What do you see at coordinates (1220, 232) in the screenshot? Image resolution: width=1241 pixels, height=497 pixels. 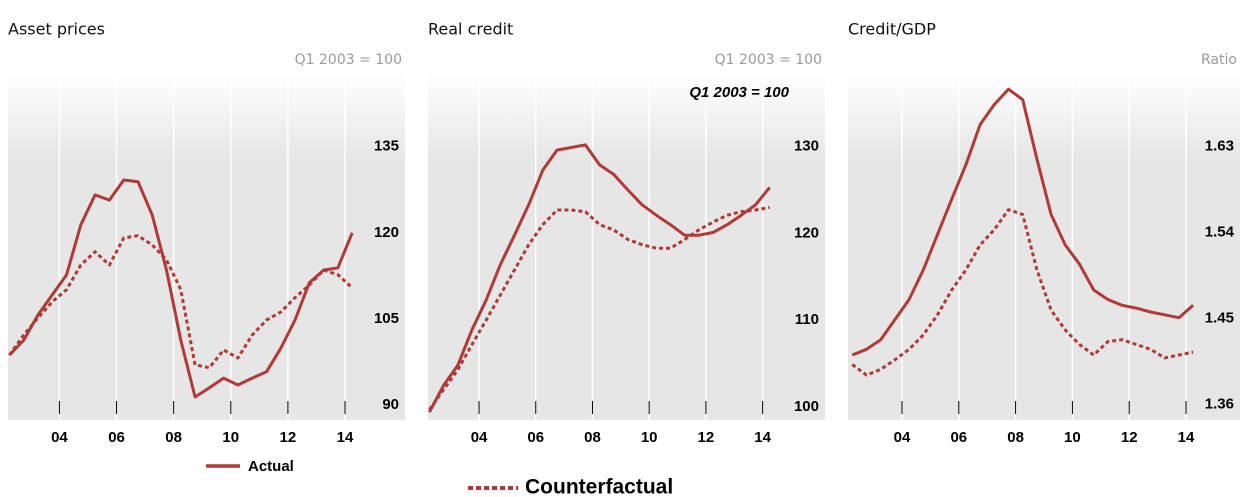 I see `y-tick-label: 1.54` at bounding box center [1220, 232].